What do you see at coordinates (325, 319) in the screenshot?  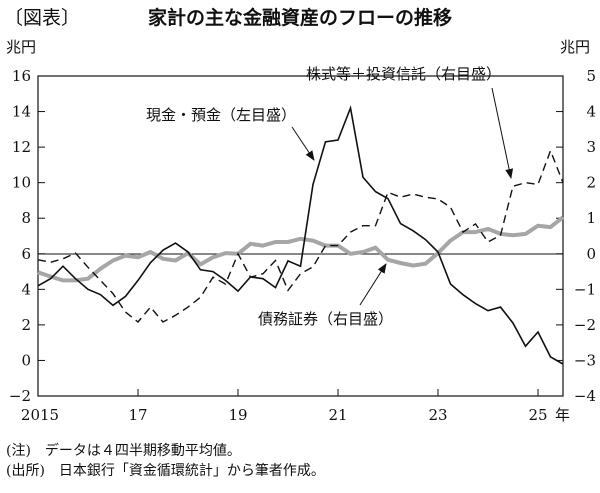 I see `label-debt-securities: 債務証券（右目盛）` at bounding box center [325, 319].